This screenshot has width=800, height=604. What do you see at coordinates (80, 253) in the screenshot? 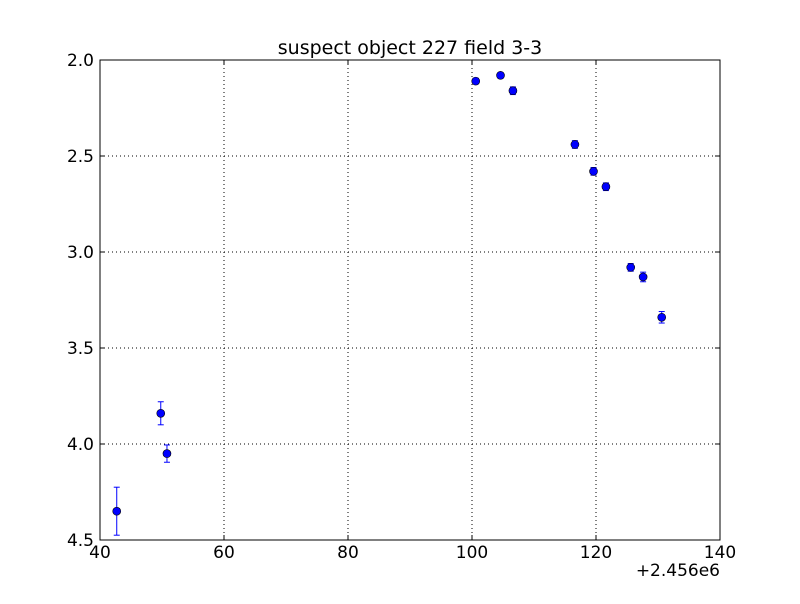
I see `y-tick-label: 3.0` at bounding box center [80, 253].